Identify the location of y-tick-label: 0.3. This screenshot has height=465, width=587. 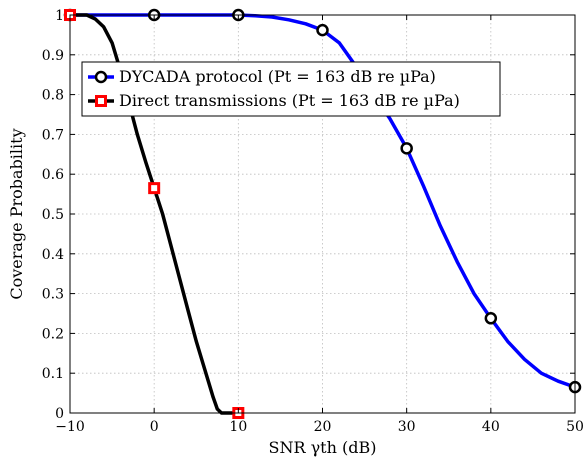
(53, 295).